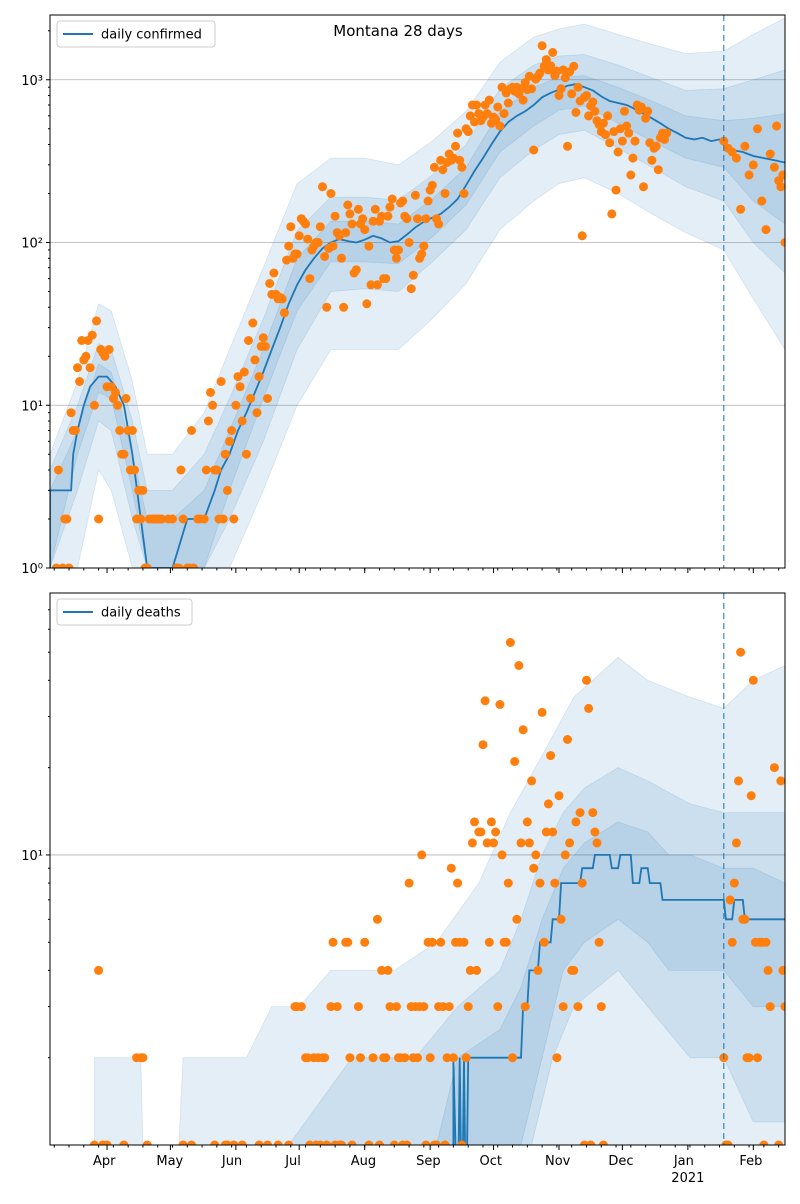 This screenshot has height=1204, width=800. What do you see at coordinates (124, 612) in the screenshot?
I see `legend: daily deaths` at bounding box center [124, 612].